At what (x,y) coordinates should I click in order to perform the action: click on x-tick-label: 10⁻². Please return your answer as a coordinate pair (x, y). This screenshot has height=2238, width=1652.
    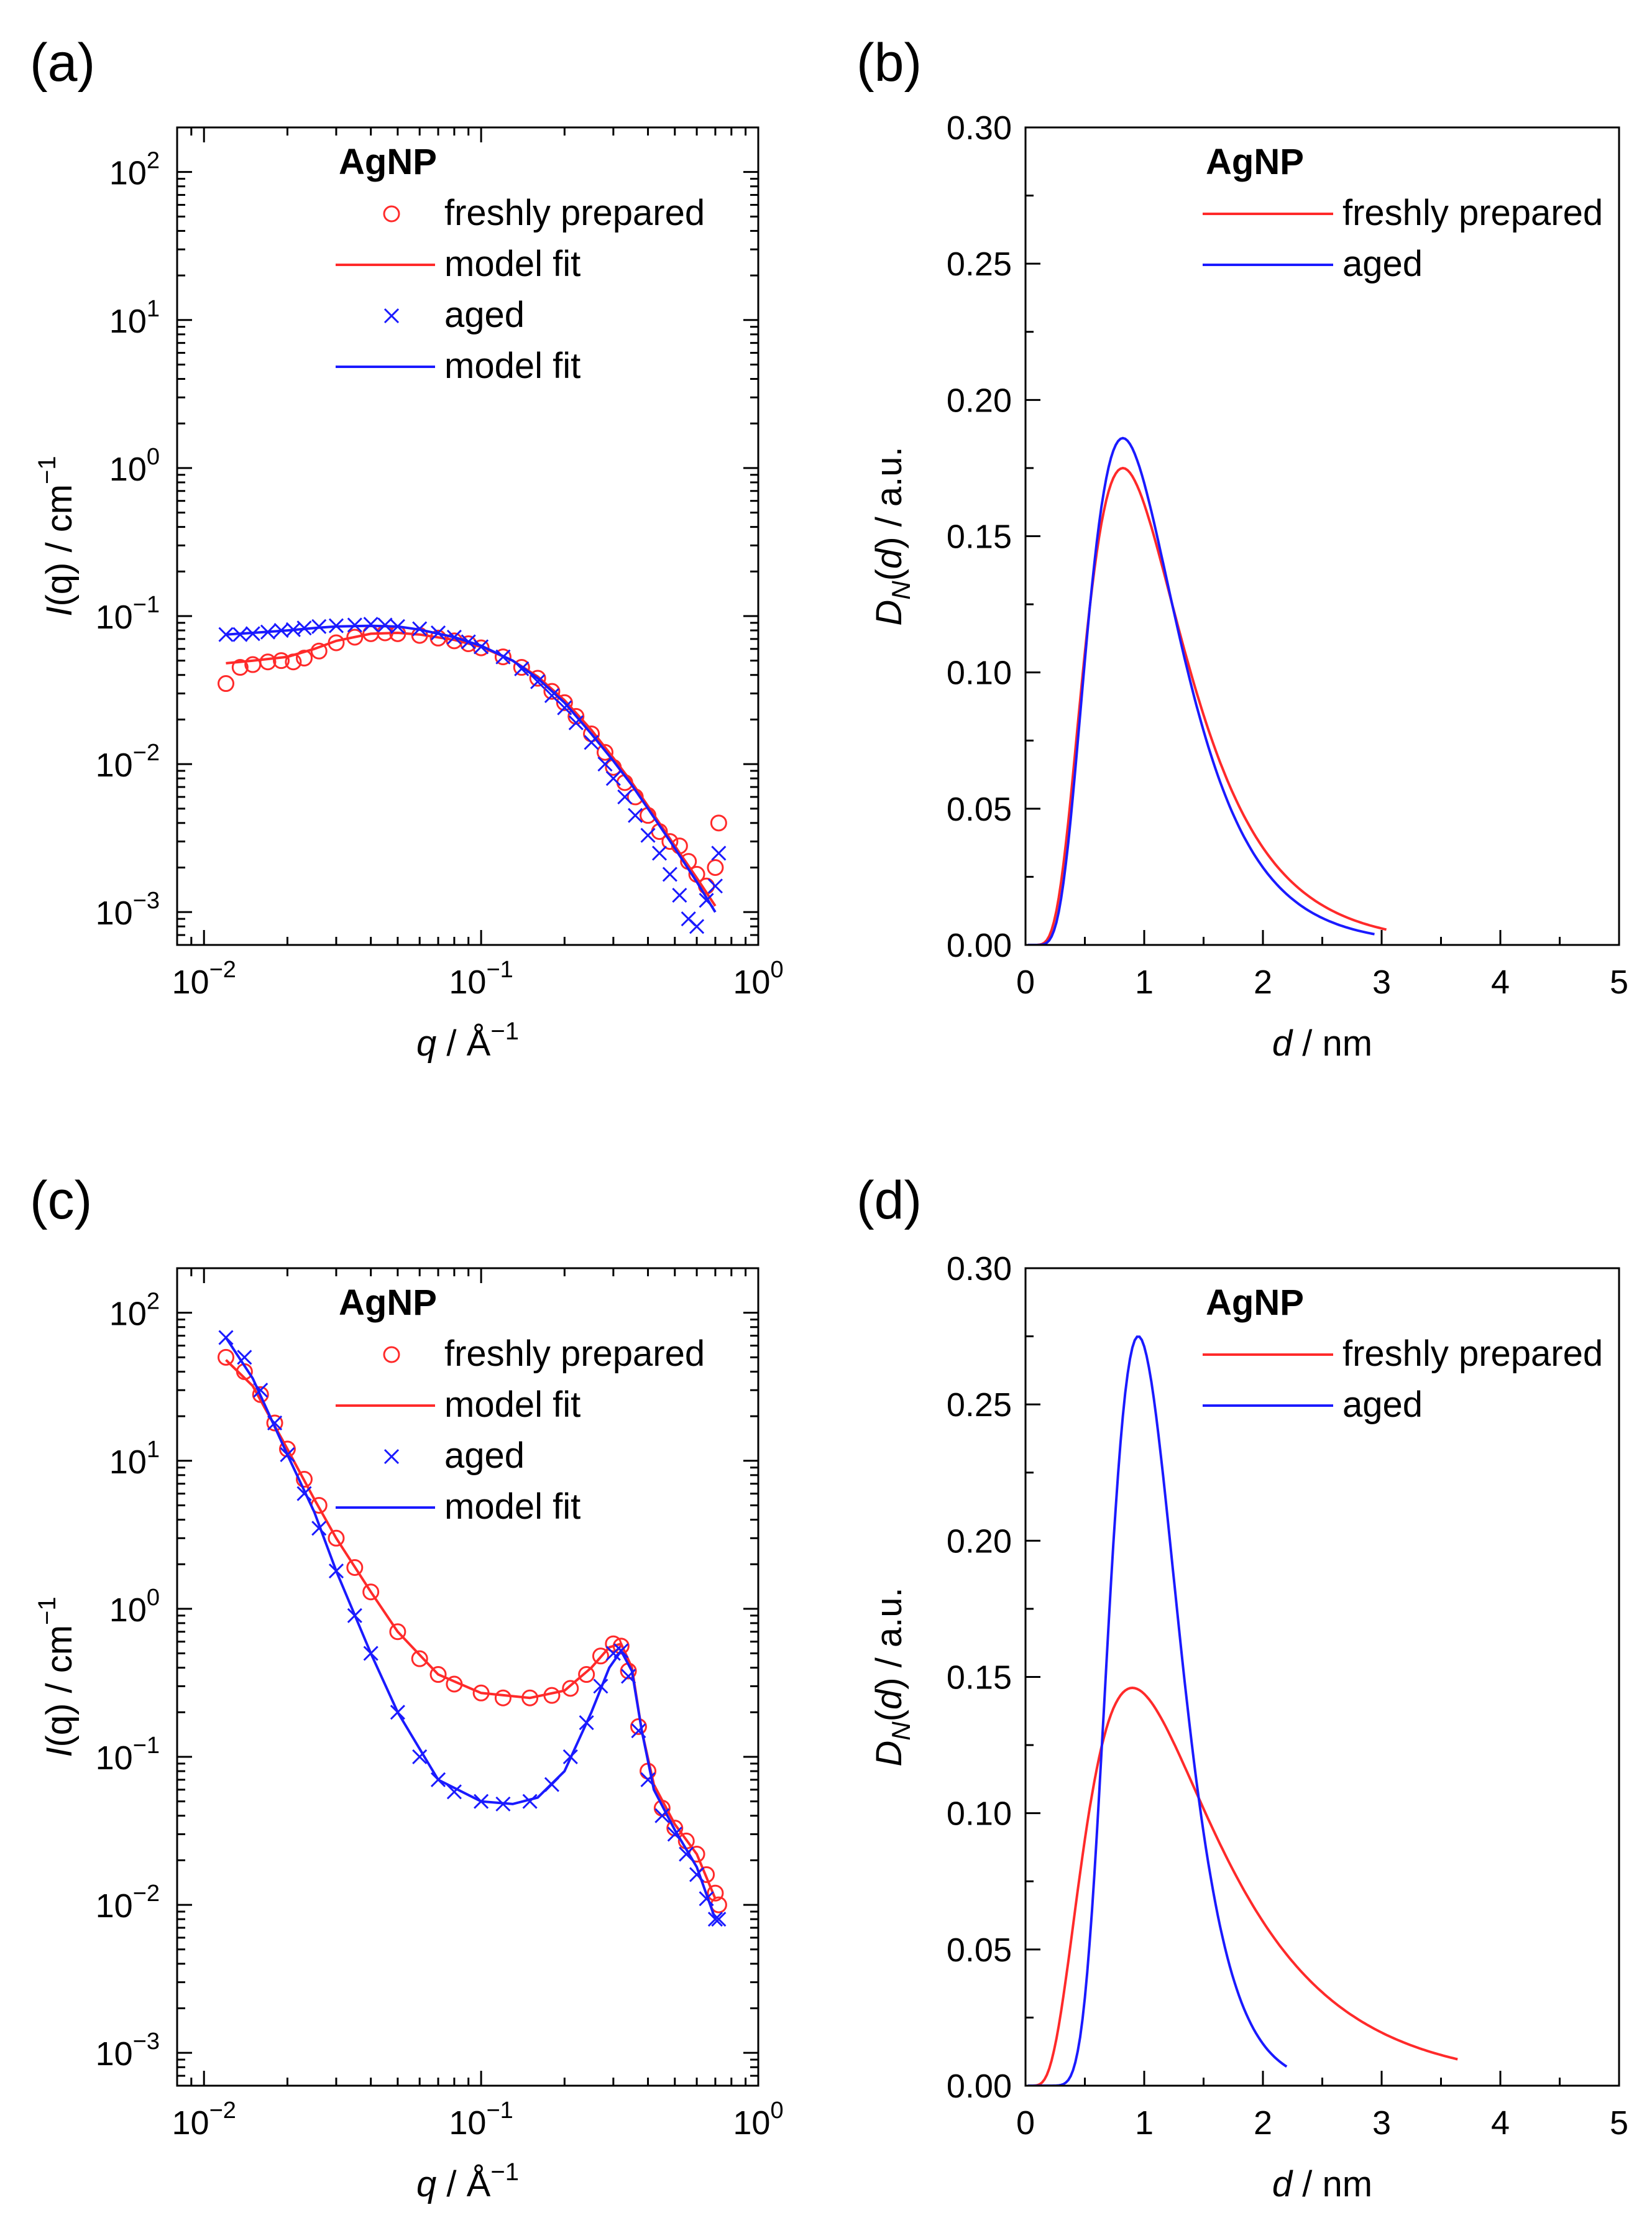
    Looking at the image, I should click on (204, 2120).